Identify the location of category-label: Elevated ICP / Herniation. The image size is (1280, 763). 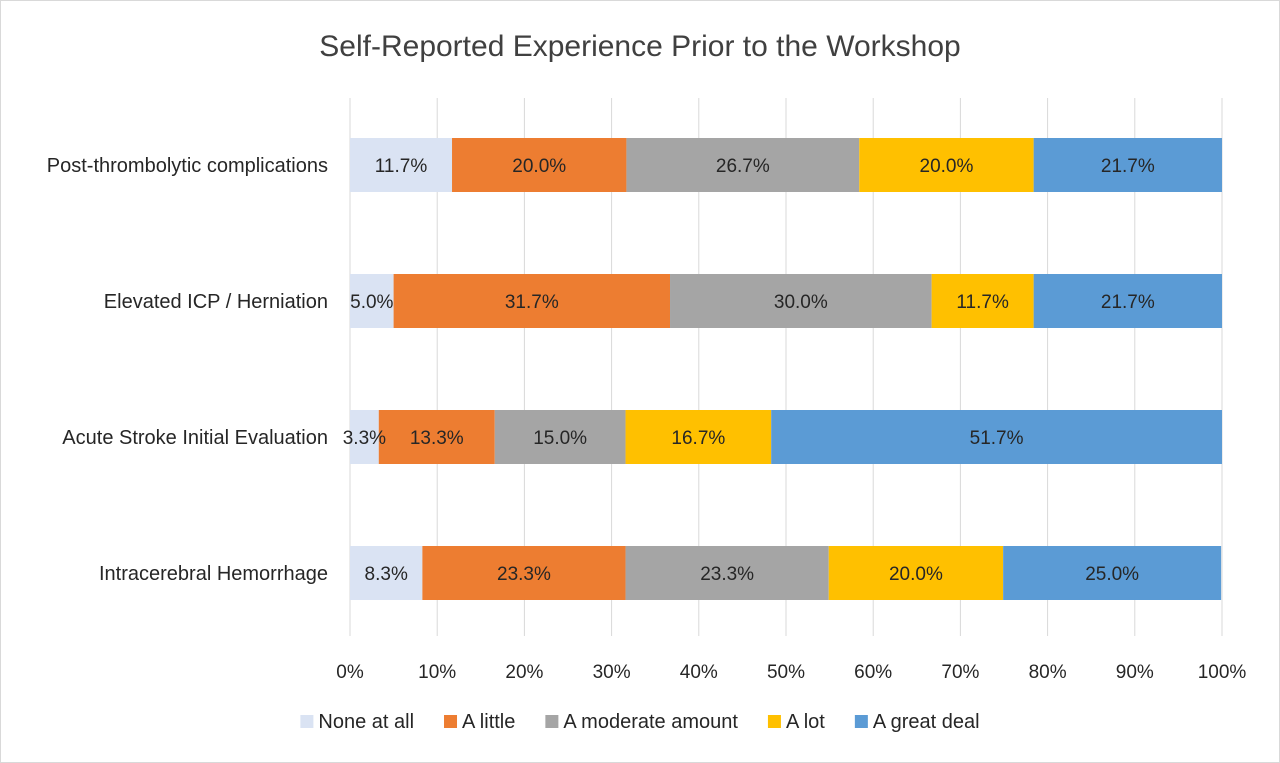
(216, 302).